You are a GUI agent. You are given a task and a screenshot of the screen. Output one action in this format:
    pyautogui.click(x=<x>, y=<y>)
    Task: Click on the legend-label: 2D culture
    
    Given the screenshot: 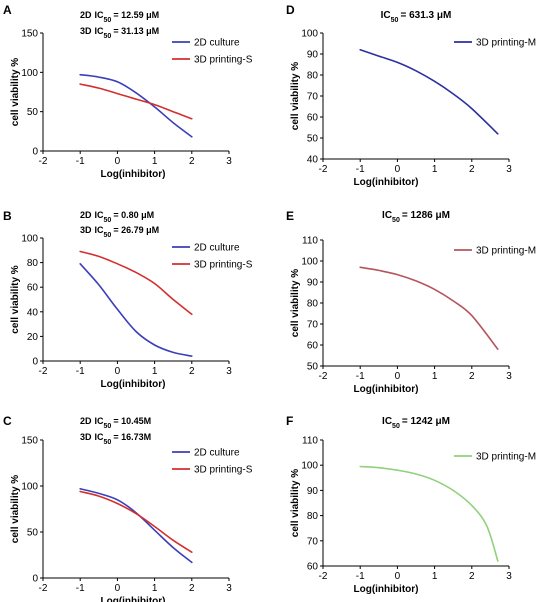 What is the action you would take?
    pyautogui.click(x=217, y=248)
    